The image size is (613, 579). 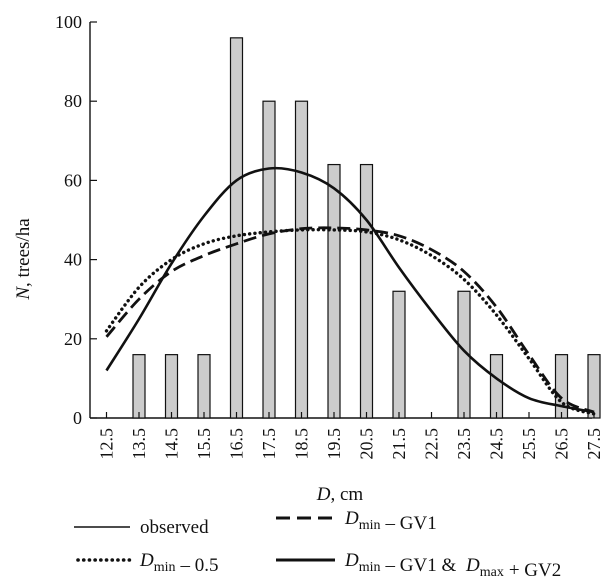 What do you see at coordinates (77, 418) in the screenshot?
I see `y-tick-label: 0` at bounding box center [77, 418].